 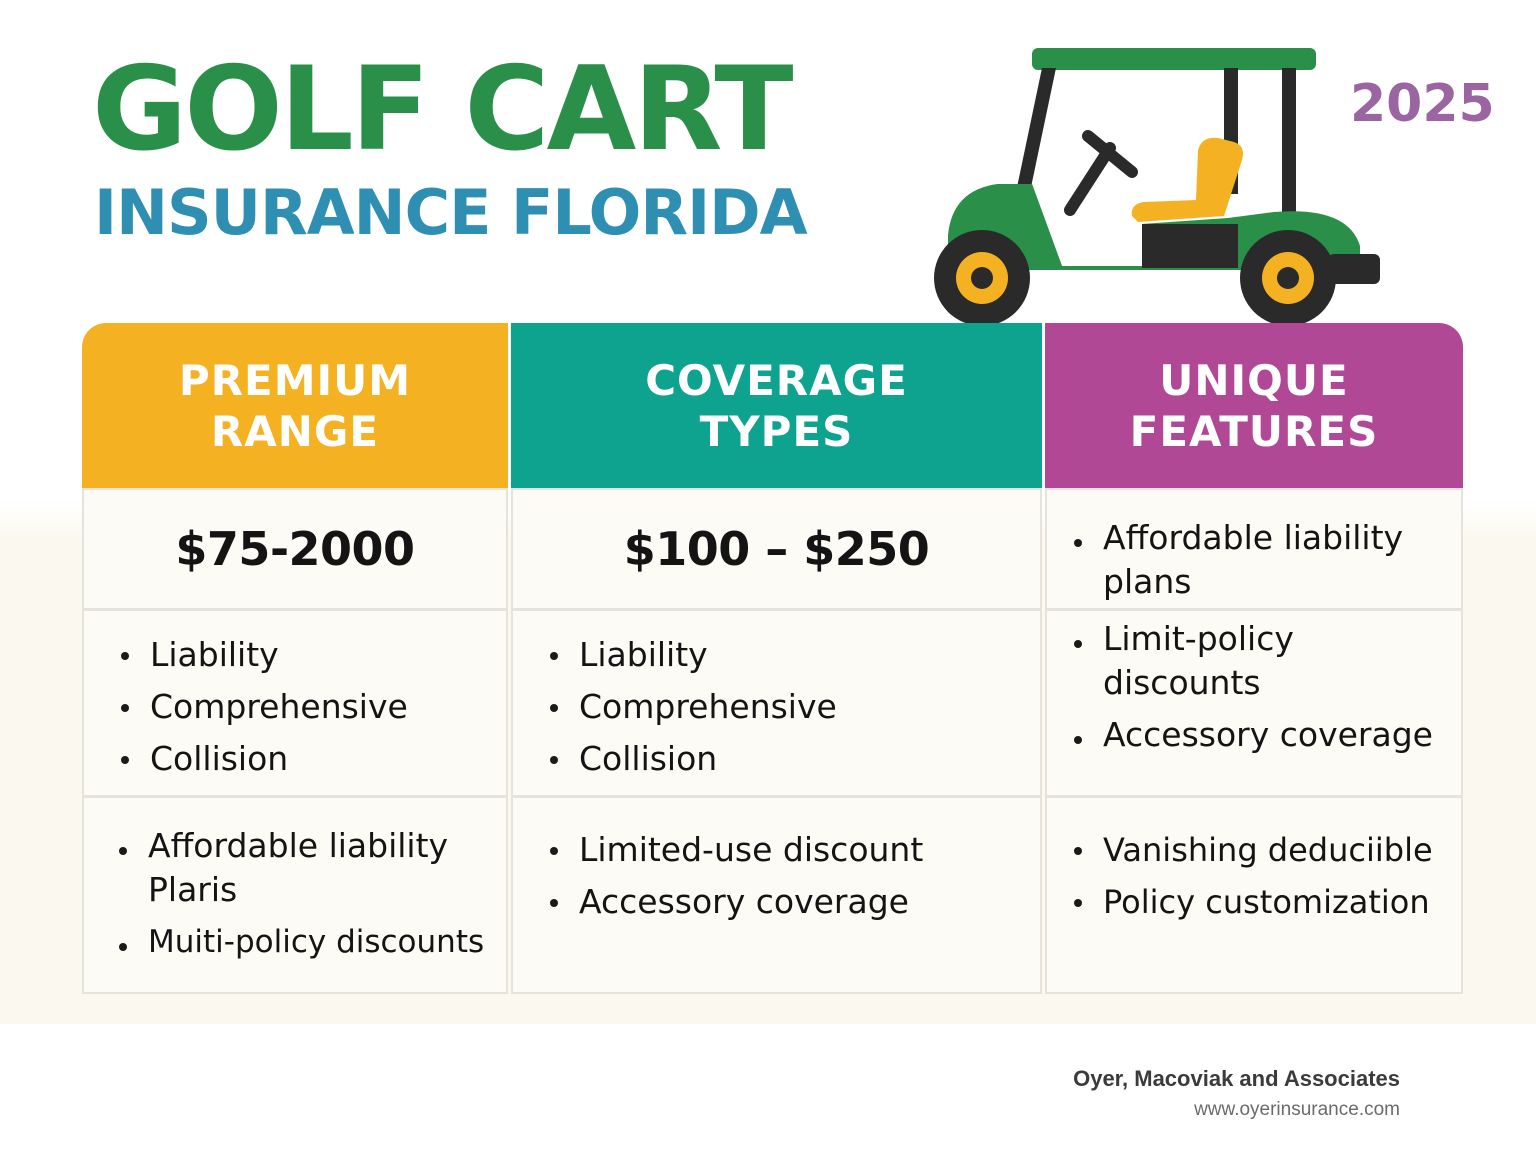 What do you see at coordinates (1422, 104) in the screenshot?
I see `year-label: 2025` at bounding box center [1422, 104].